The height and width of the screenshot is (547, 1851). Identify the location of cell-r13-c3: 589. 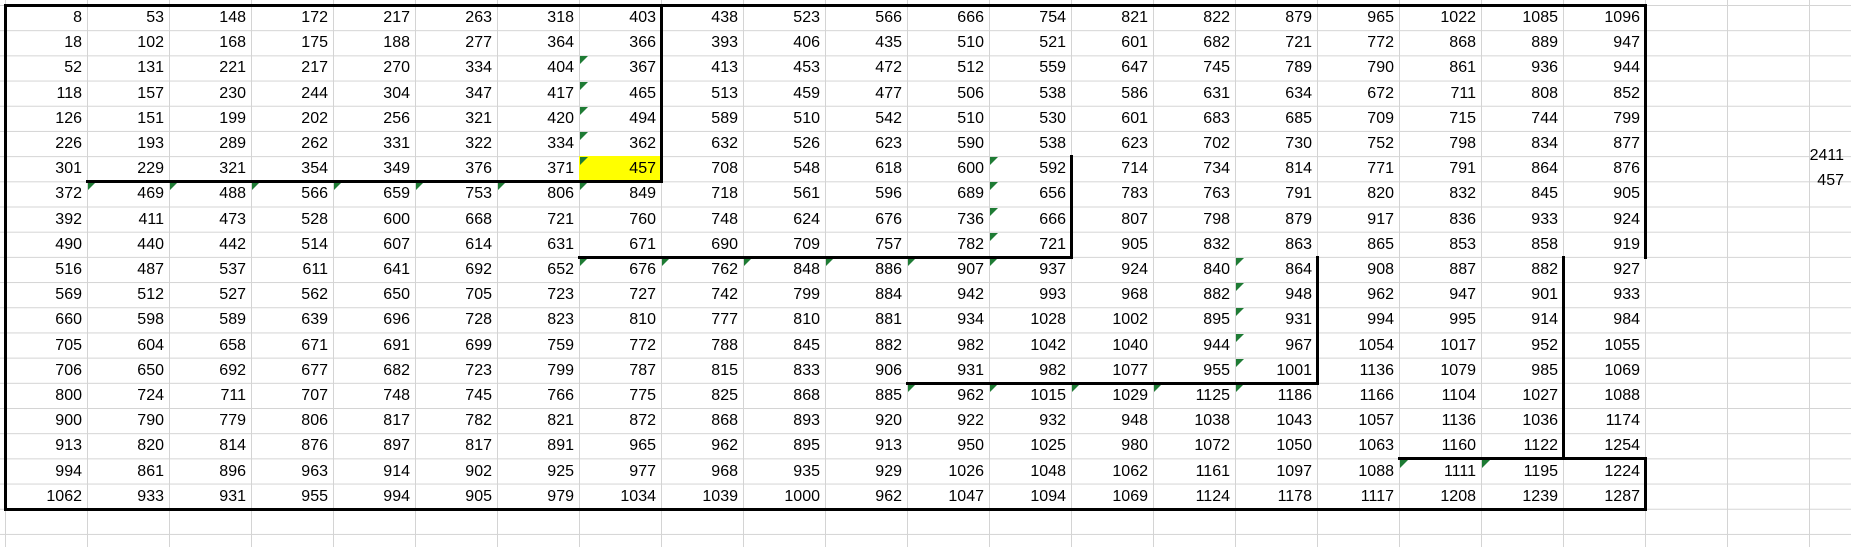
(232, 320).